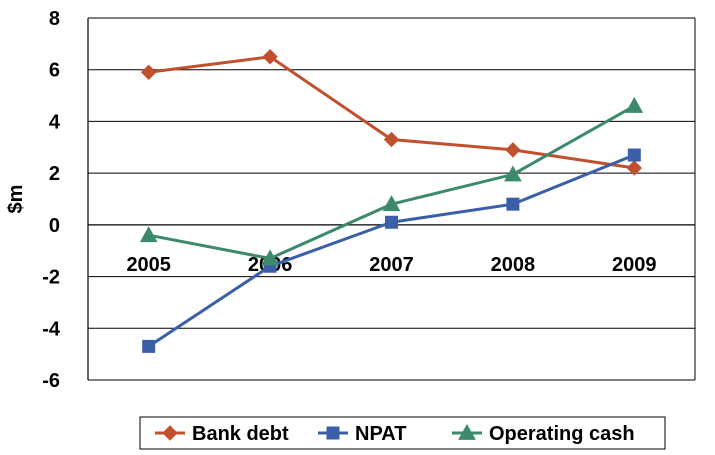 This screenshot has height=455, width=715. What do you see at coordinates (51, 329) in the screenshot?
I see `y-tick-label: -4` at bounding box center [51, 329].